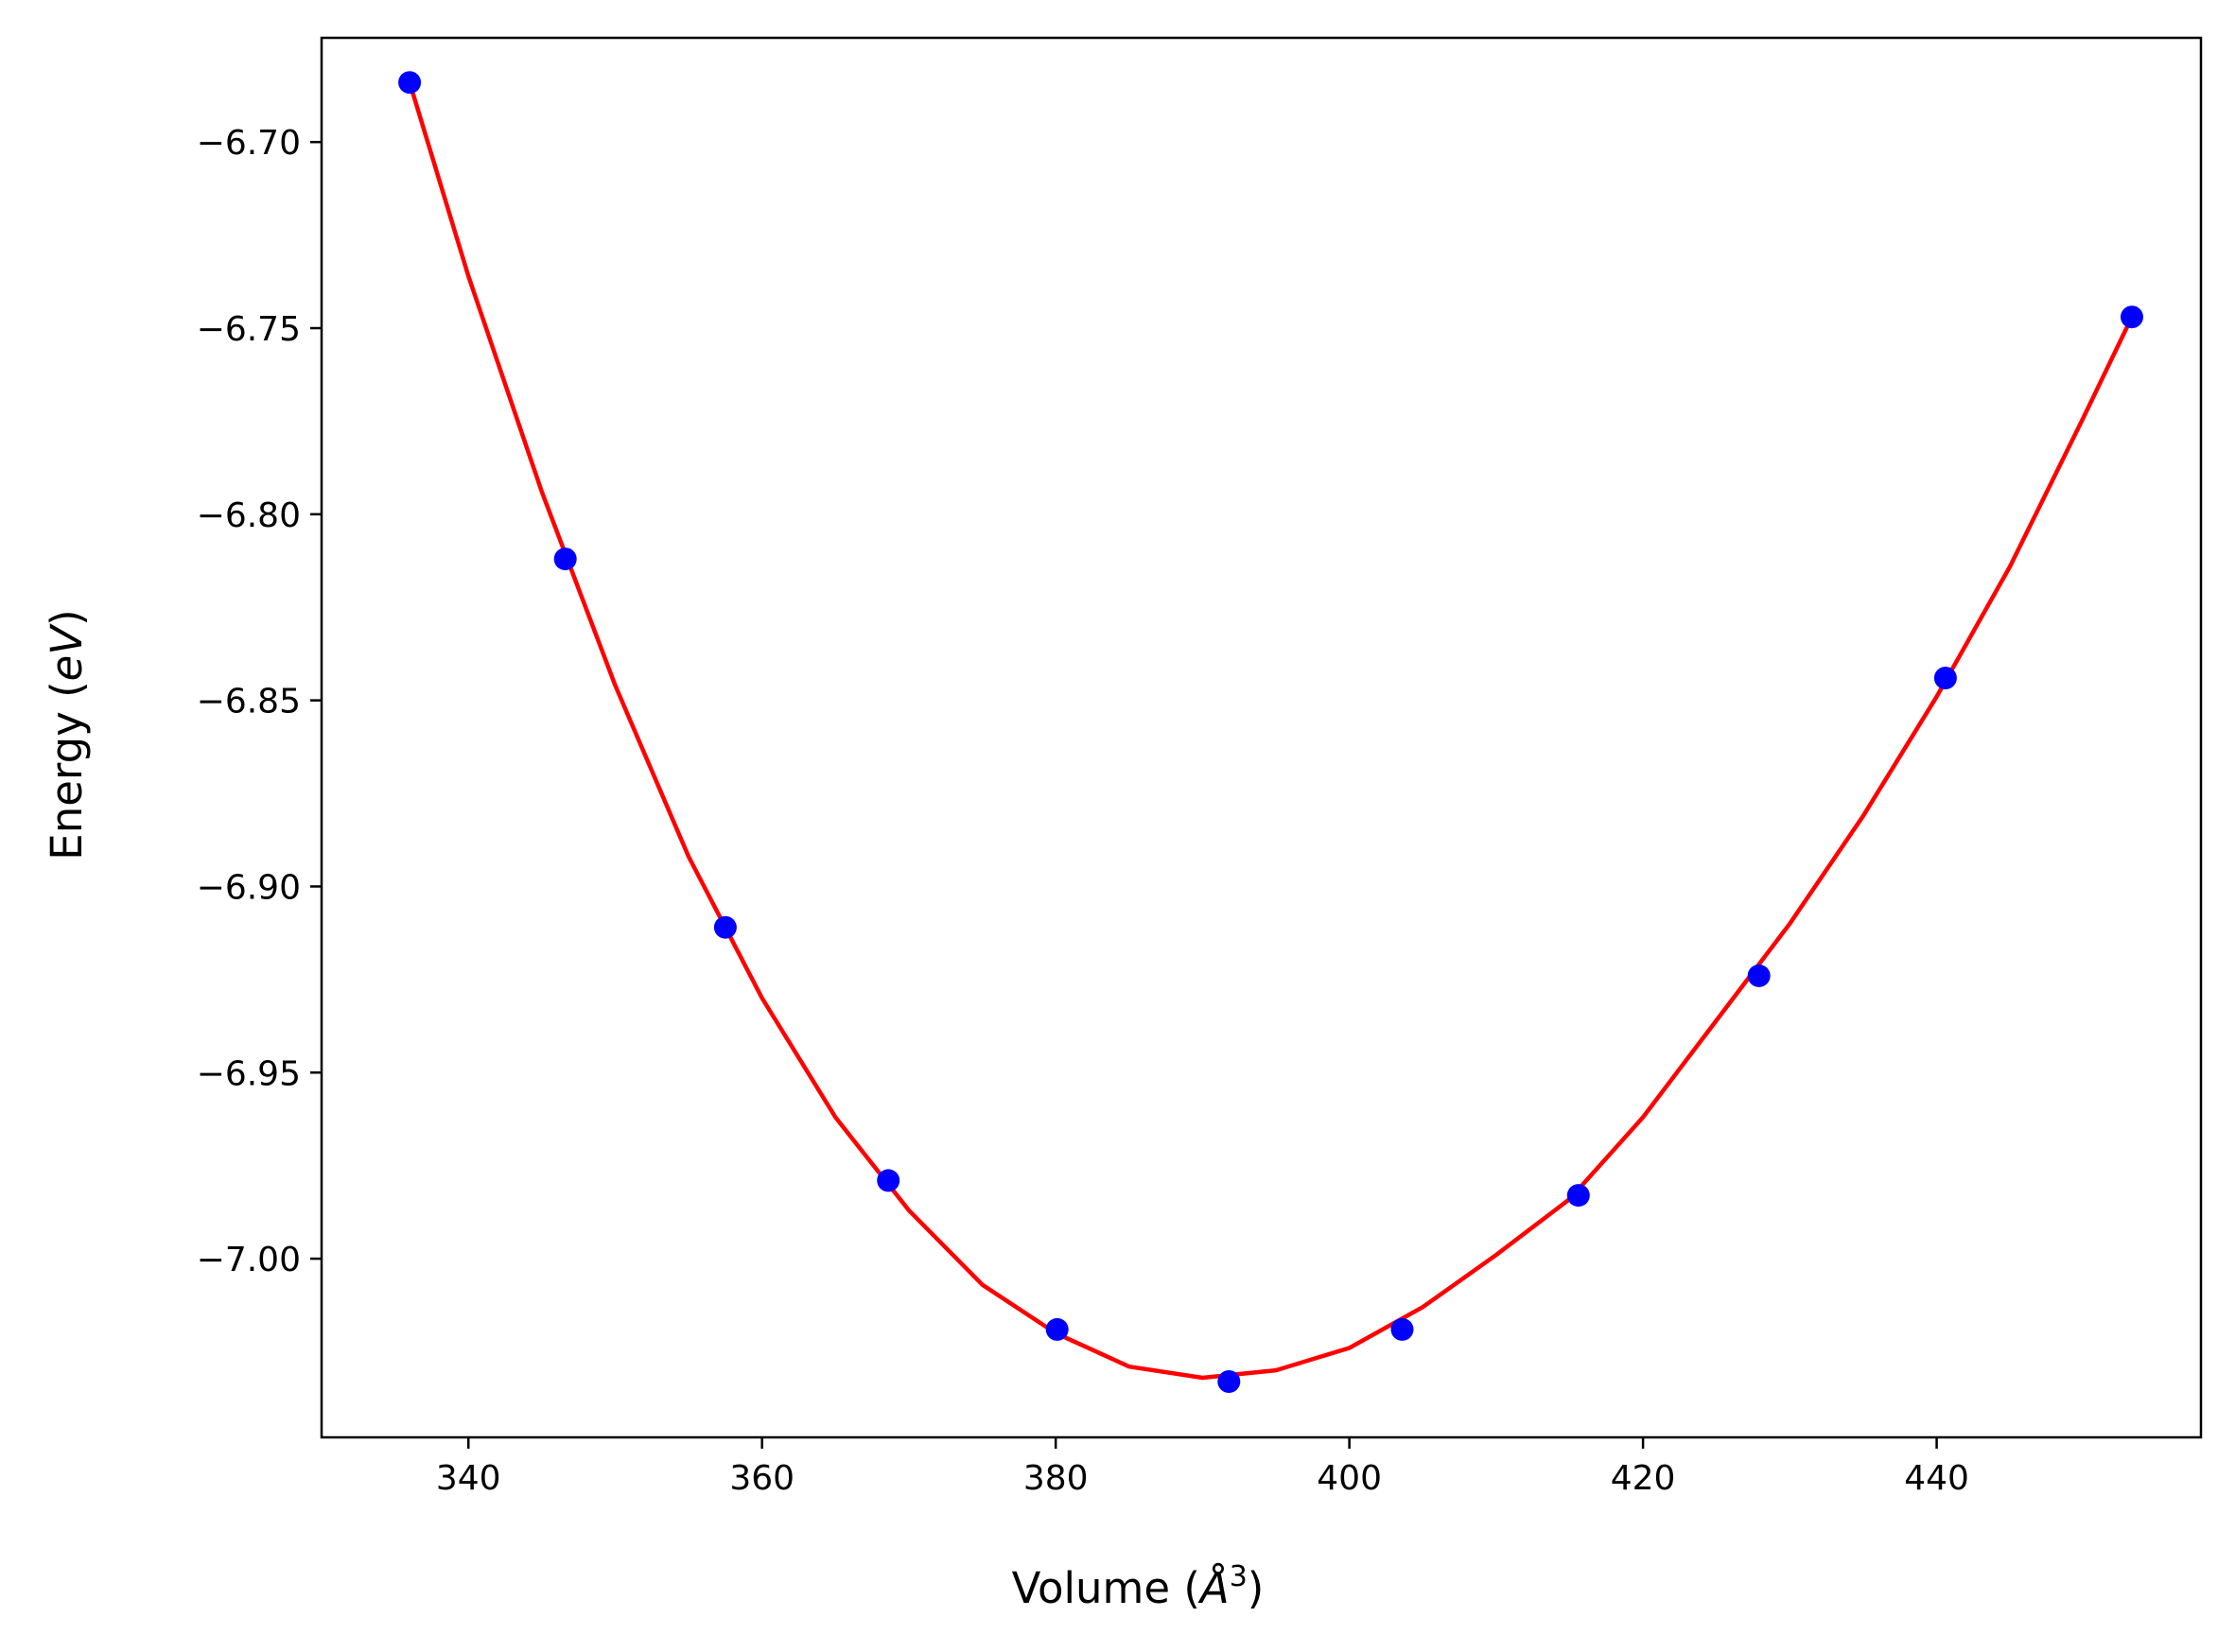 Image resolution: width=2235 pixels, height=1652 pixels. I want to click on x-axis-ticks: 340 360 380 400 420 440, so click(1202, 1468).